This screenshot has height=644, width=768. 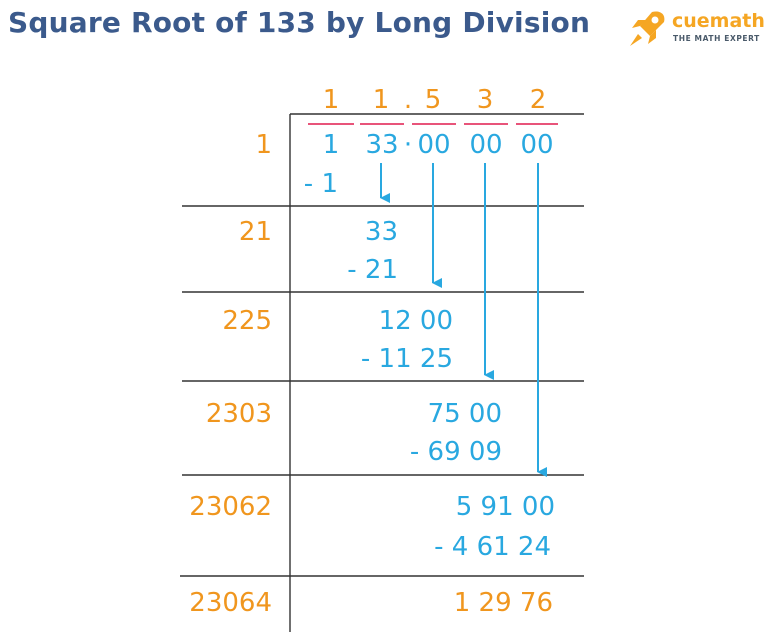 What do you see at coordinates (230, 603) in the screenshot?
I see `divisor: 23064` at bounding box center [230, 603].